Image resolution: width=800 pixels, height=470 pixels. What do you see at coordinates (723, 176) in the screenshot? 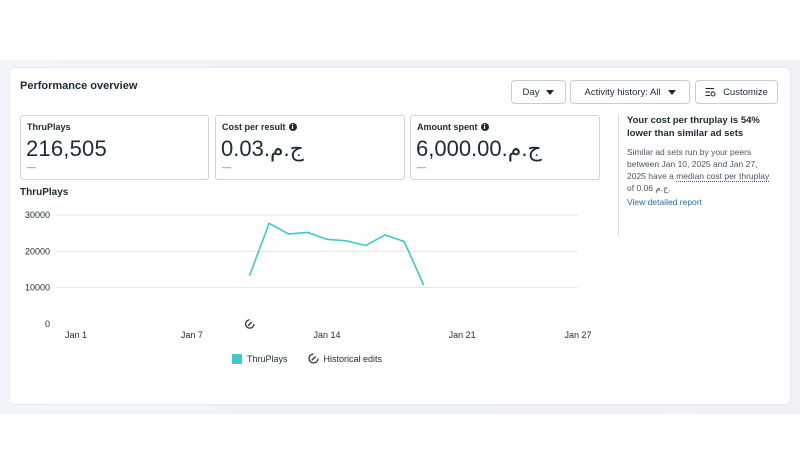
I see `median-cost-term: median cost per thruplay` at bounding box center [723, 176].